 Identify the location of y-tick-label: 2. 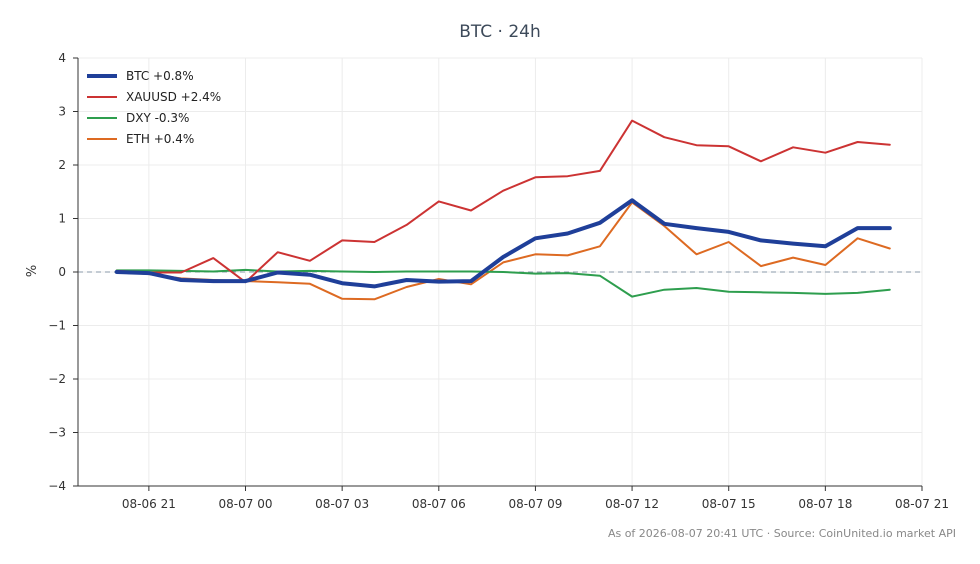
(62, 165).